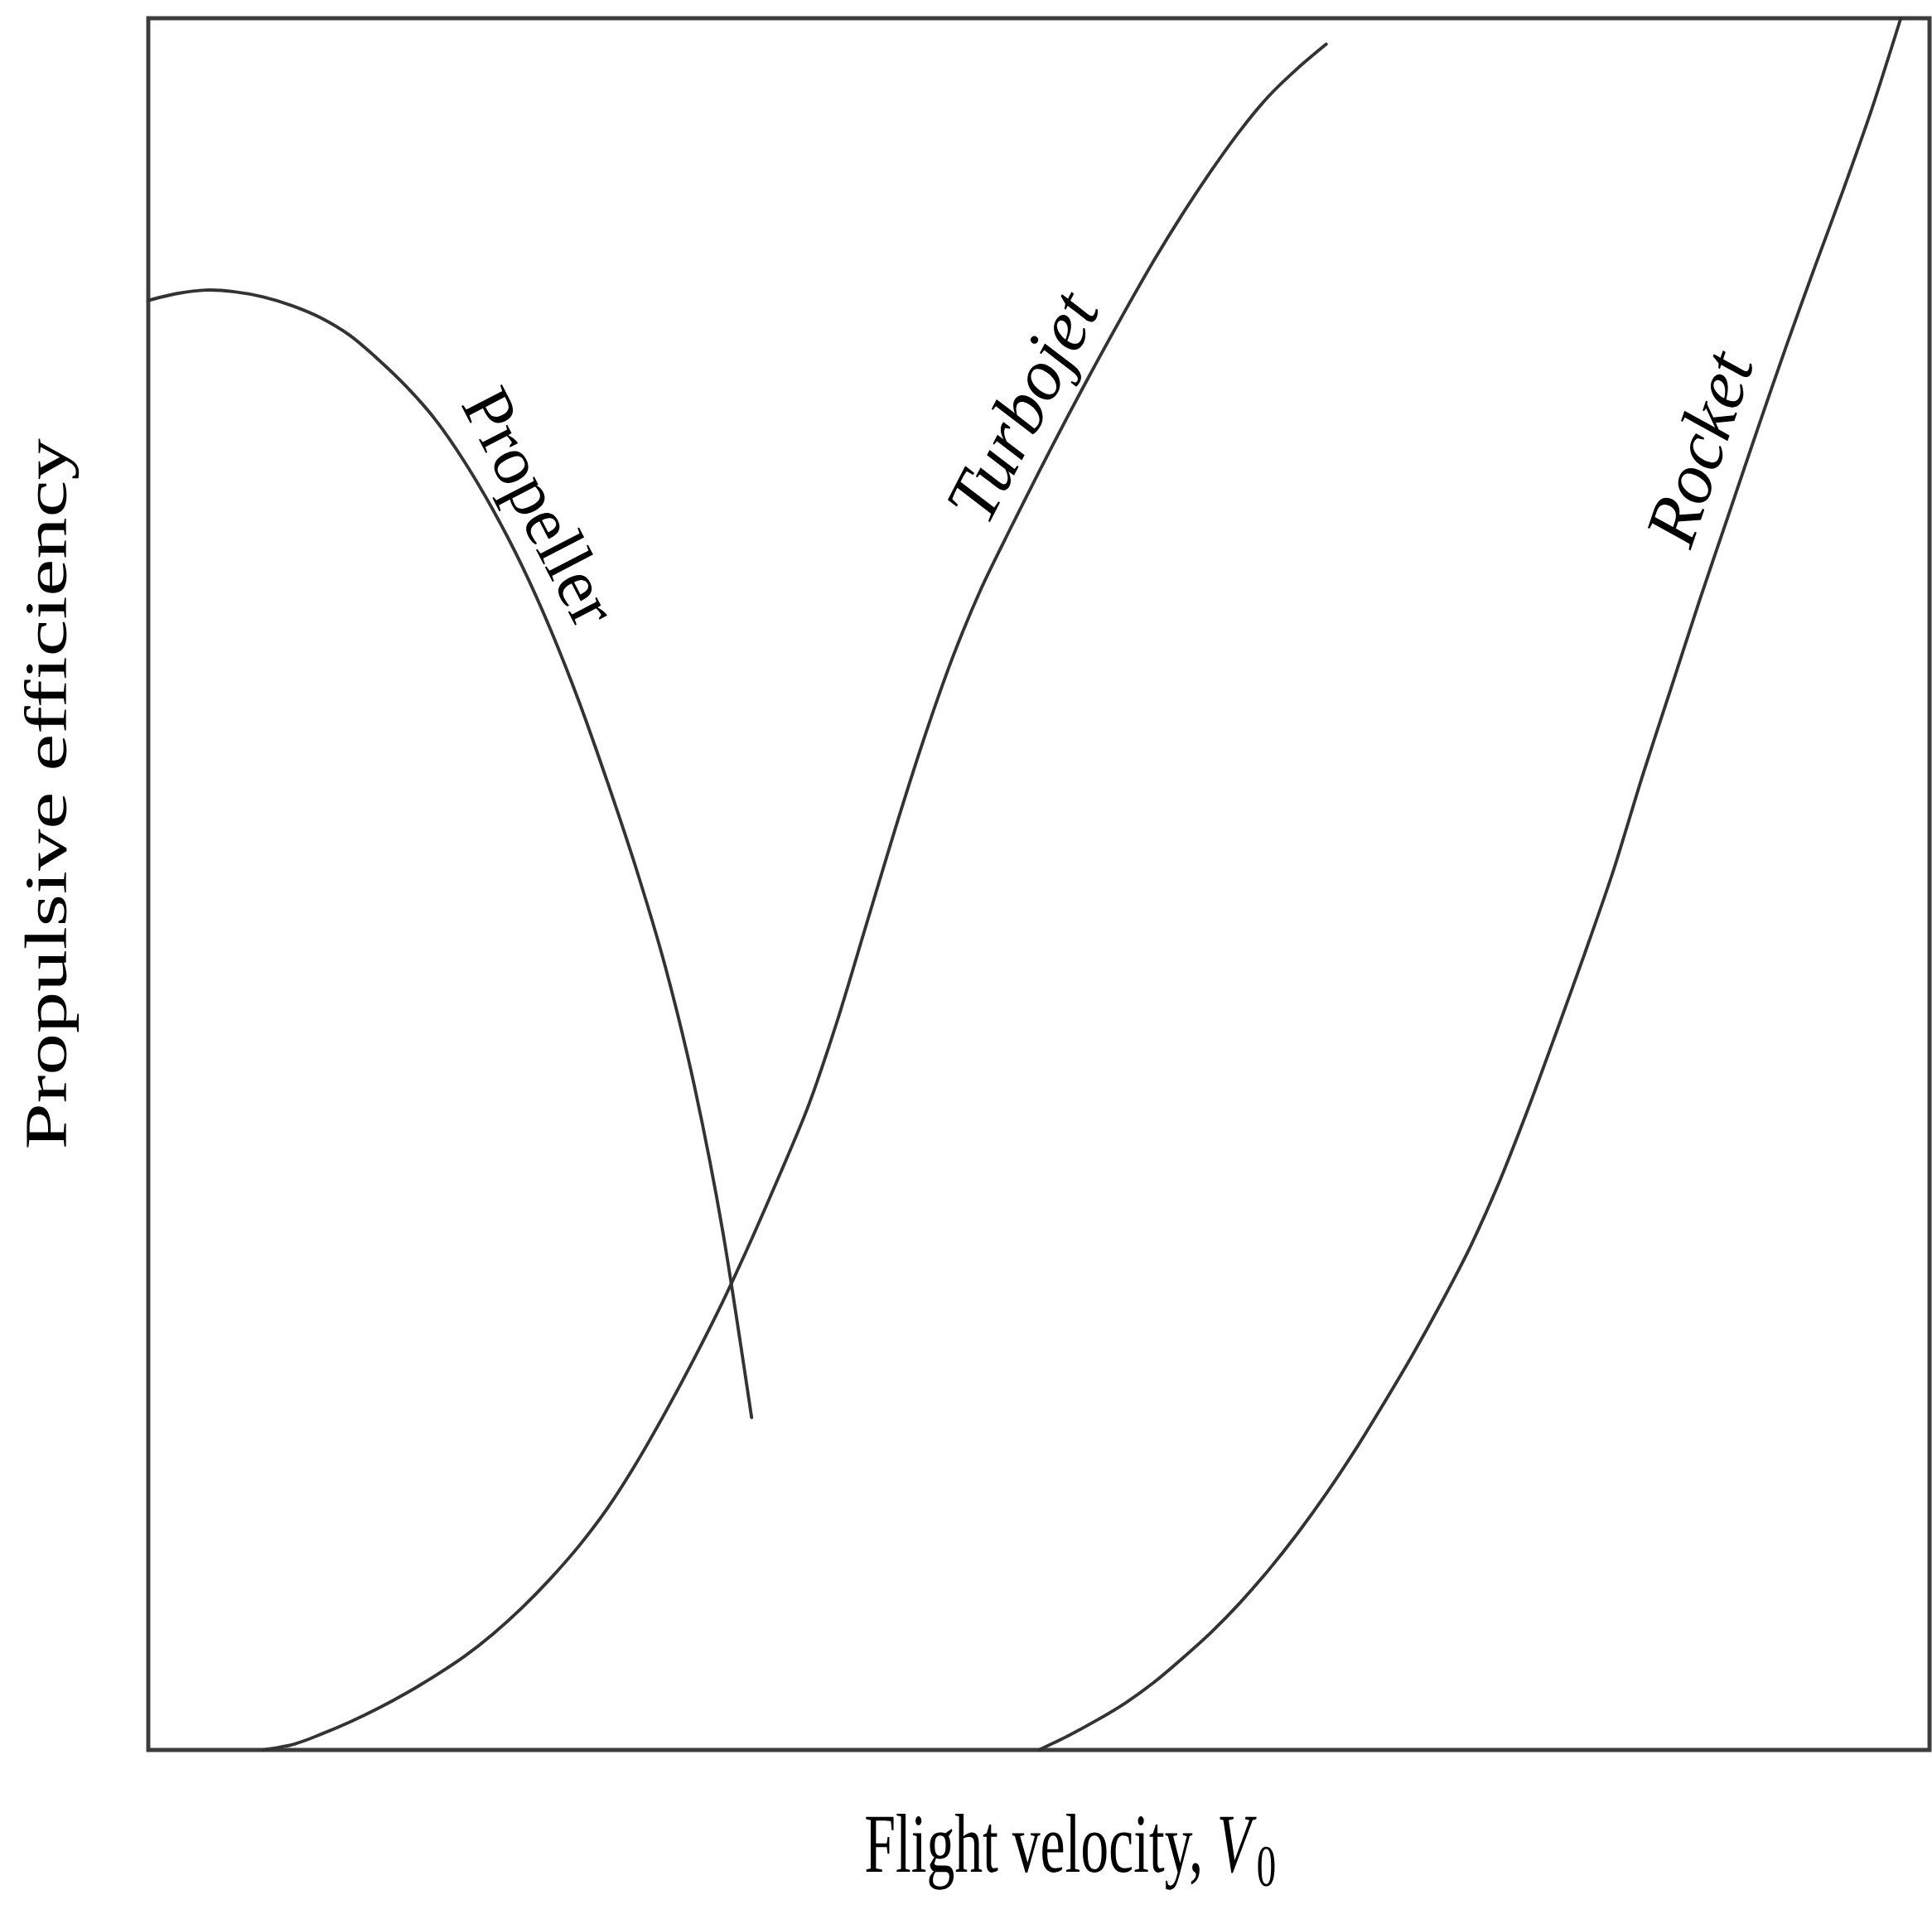 This screenshot has height=1919, width=1932. What do you see at coordinates (1700, 450) in the screenshot?
I see `text: Rocket` at bounding box center [1700, 450].